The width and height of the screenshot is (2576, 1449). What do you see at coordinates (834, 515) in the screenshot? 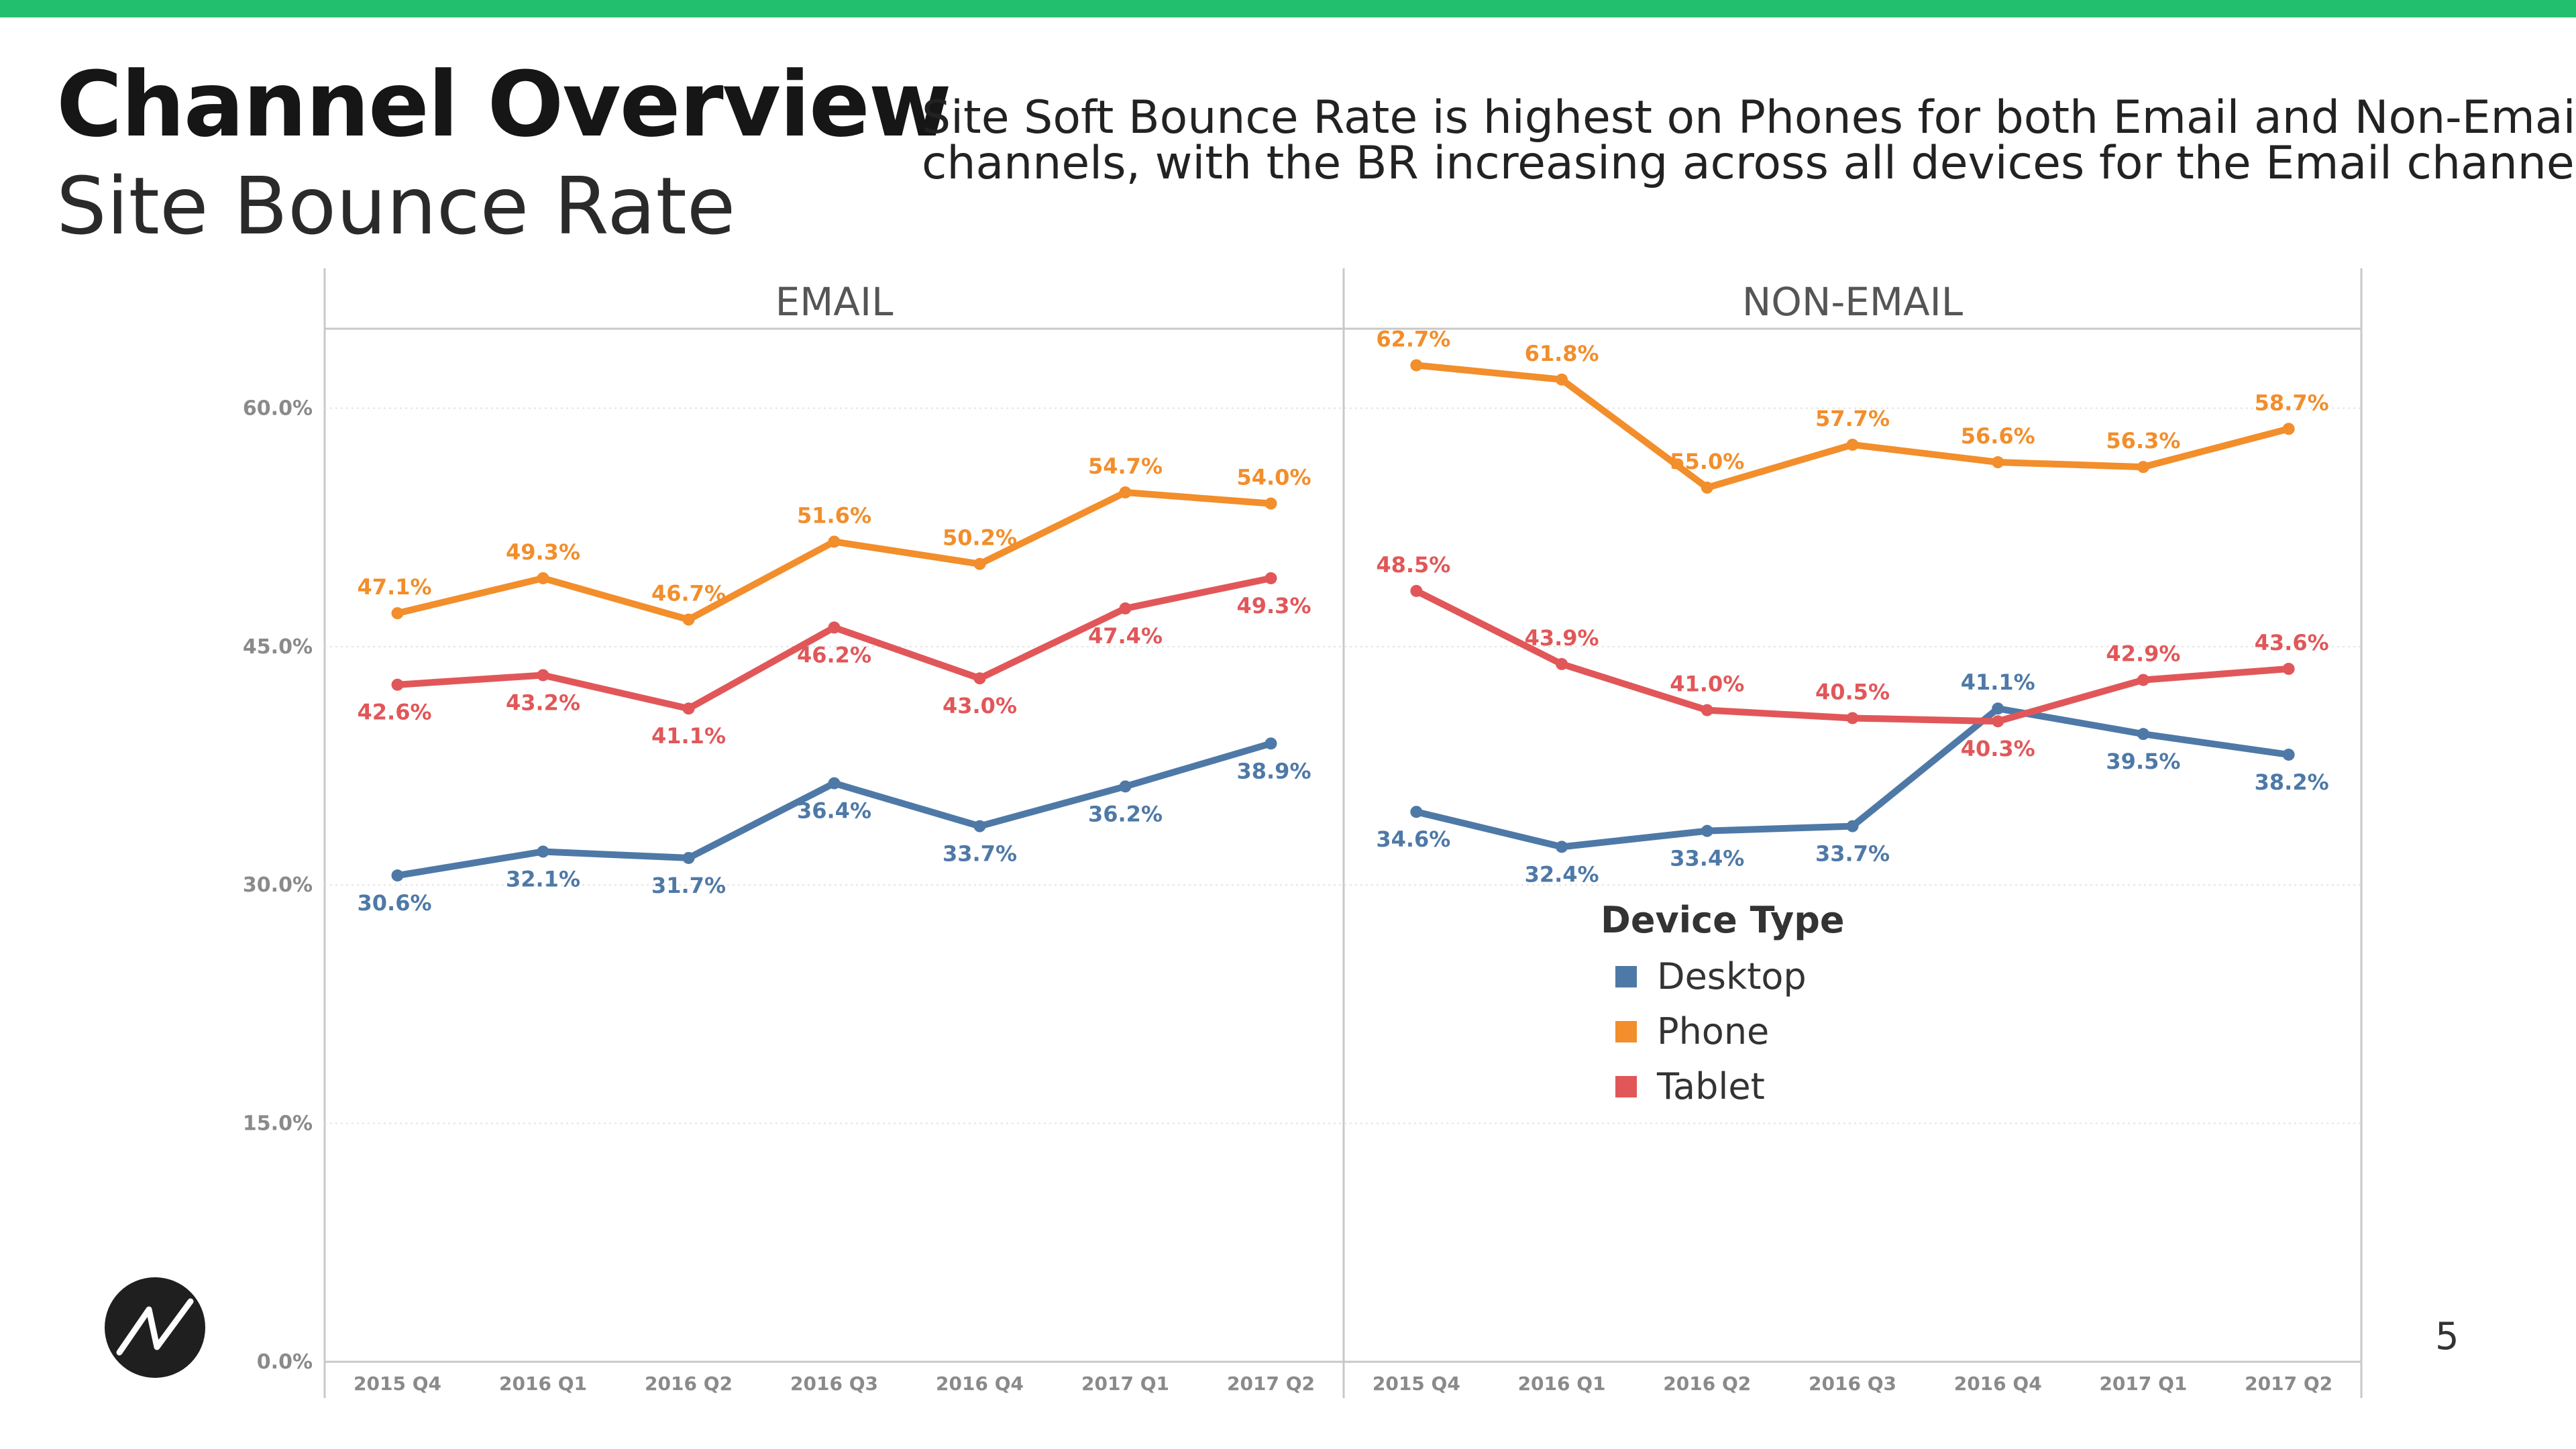
I see `data-label: 51.6%` at bounding box center [834, 515].